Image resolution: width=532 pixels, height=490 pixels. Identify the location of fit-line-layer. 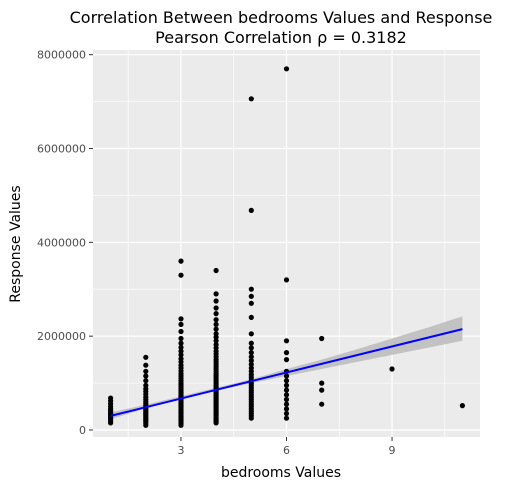
(286, 372).